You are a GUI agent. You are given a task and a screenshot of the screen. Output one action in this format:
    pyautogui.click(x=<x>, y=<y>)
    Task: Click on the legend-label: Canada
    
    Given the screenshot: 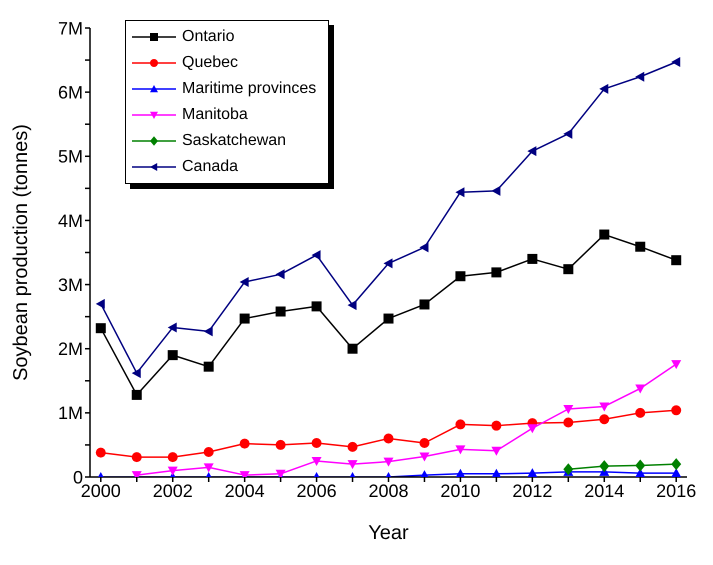 What is the action you would take?
    pyautogui.click(x=210, y=167)
    